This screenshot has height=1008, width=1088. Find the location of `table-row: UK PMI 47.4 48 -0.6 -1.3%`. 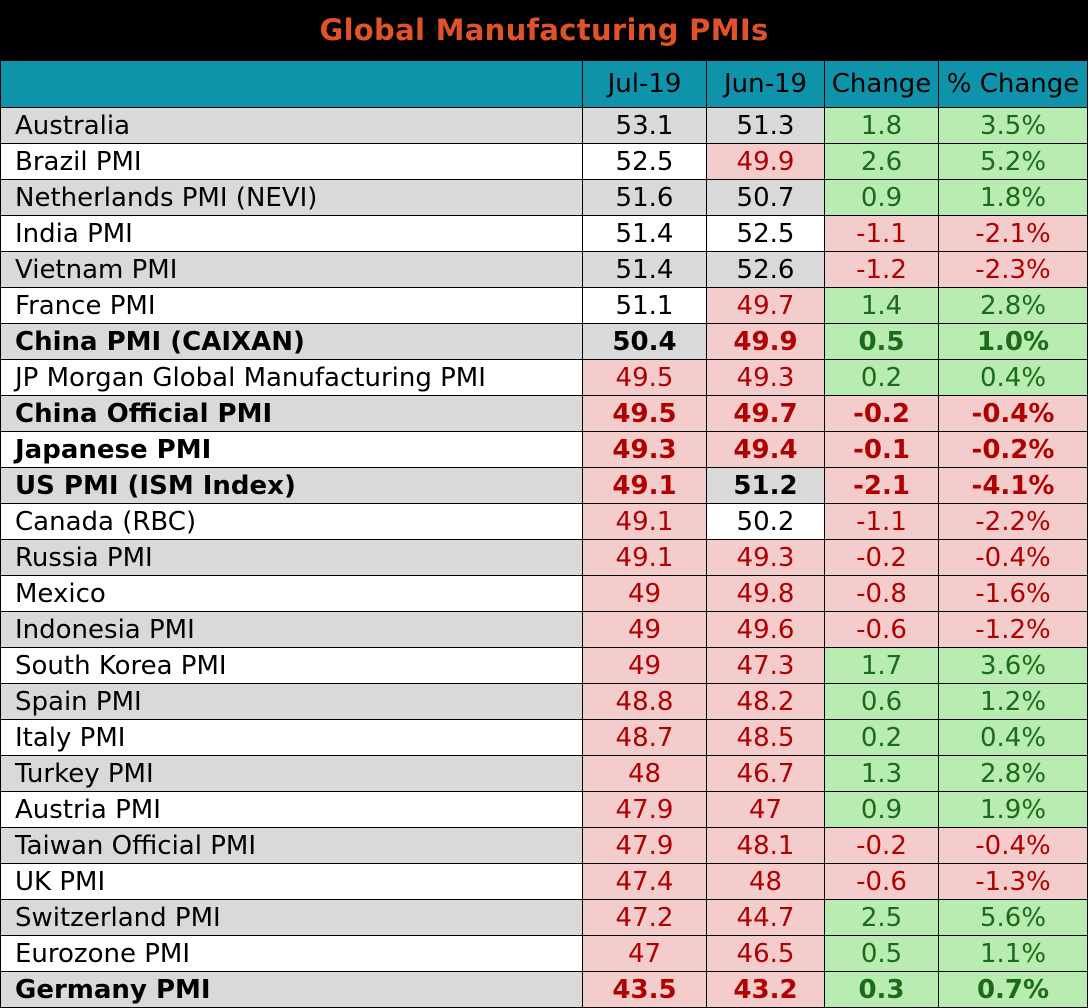

table-row: UK PMI 47.4 48 -0.6 -1.3% is located at coordinates (544, 881).